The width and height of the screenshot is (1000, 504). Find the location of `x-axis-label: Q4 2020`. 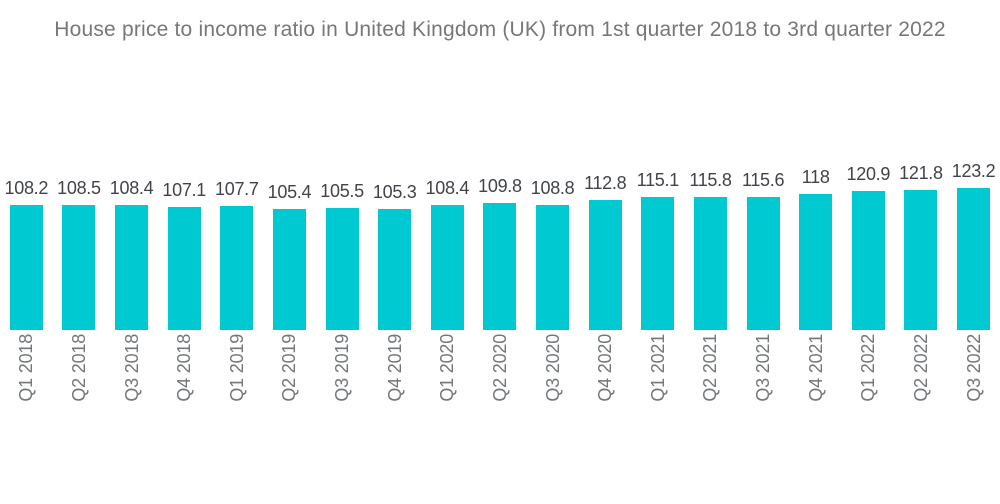

x-axis-label: Q4 2020 is located at coordinates (605, 368).